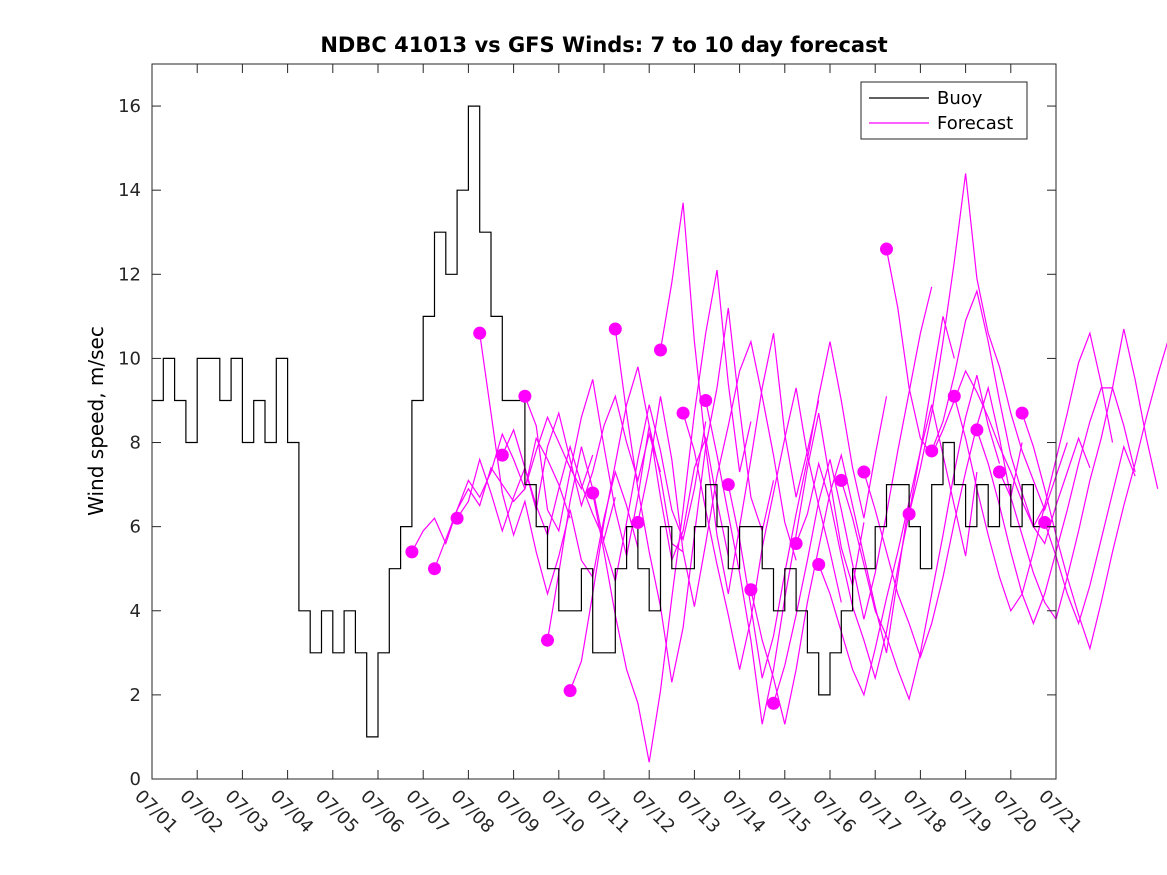 Image resolution: width=1167 pixels, height=875 pixels. Describe the element at coordinates (744, 812) in the screenshot. I see `x-tick-label: 07/14` at that location.